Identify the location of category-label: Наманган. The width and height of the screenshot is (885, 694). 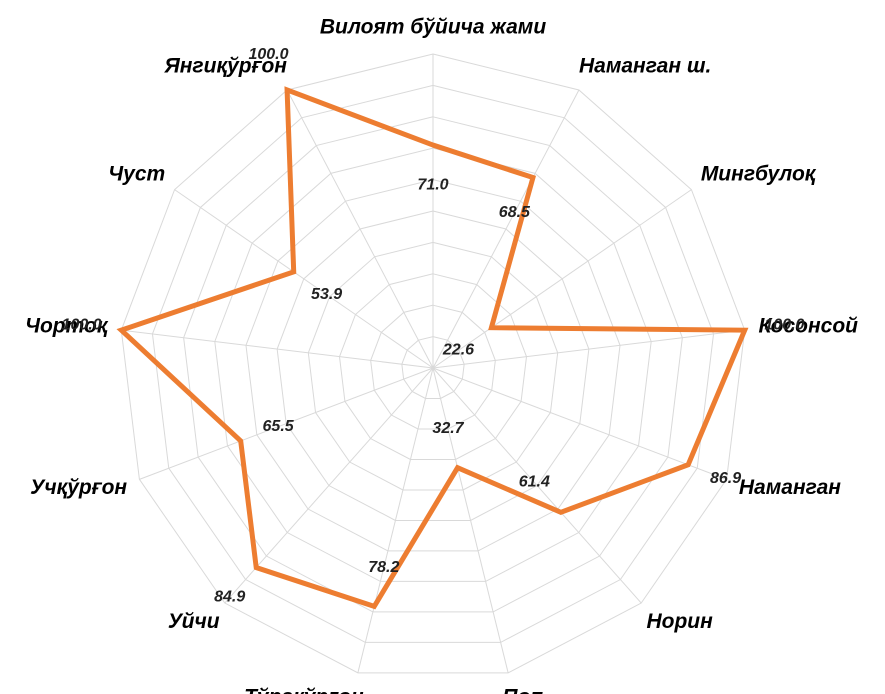
(790, 487).